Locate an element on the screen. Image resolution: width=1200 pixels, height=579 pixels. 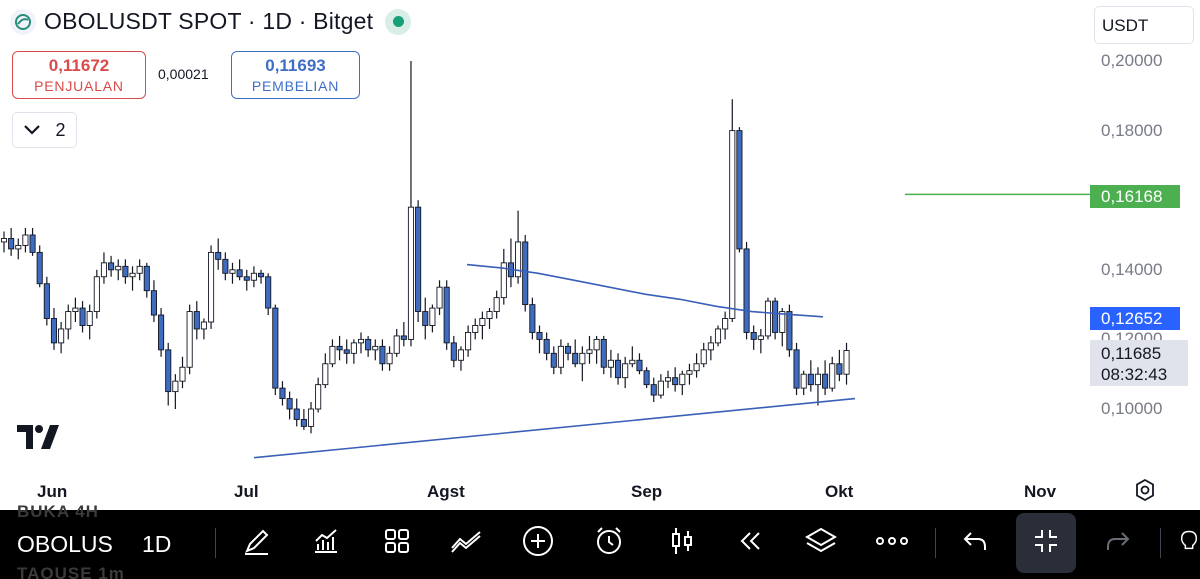
alert-clock-icon is located at coordinates (609, 541).